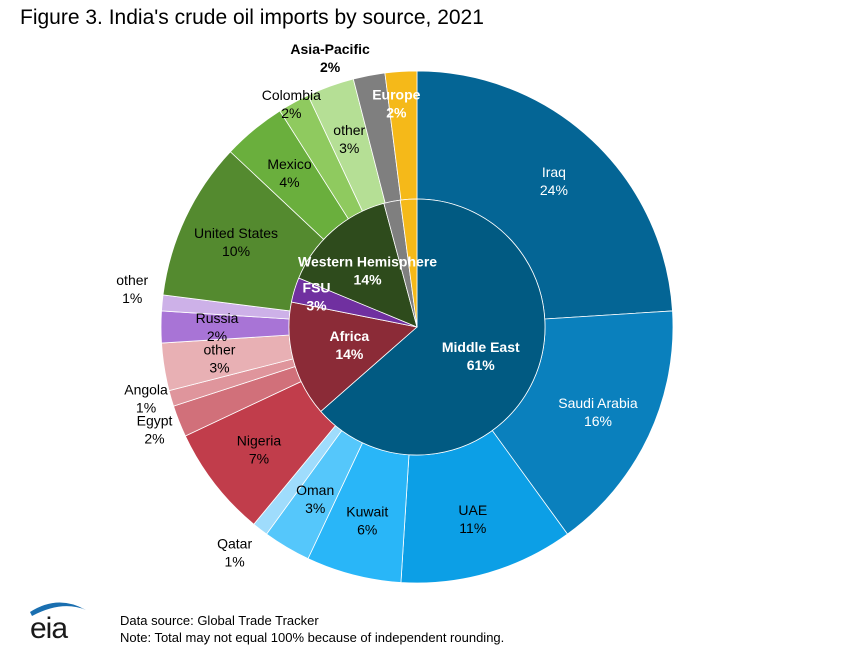 This screenshot has width=844, height=651. What do you see at coordinates (58, 609) in the screenshot?
I see `logo-swoosh-icon` at bounding box center [58, 609].